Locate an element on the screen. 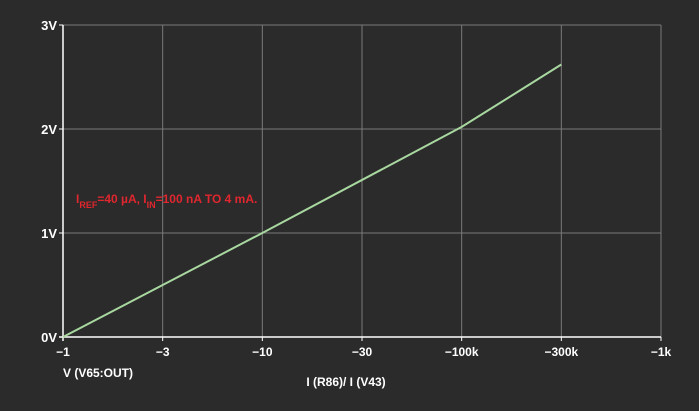  y-tick-label: 1V is located at coordinates (49, 233).